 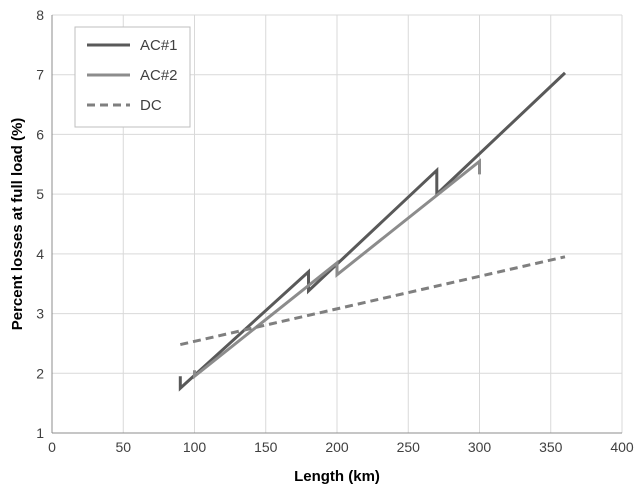 I want to click on y-tick-labels: 1 2 3 4 5 6 7 8, so click(x=40, y=224).